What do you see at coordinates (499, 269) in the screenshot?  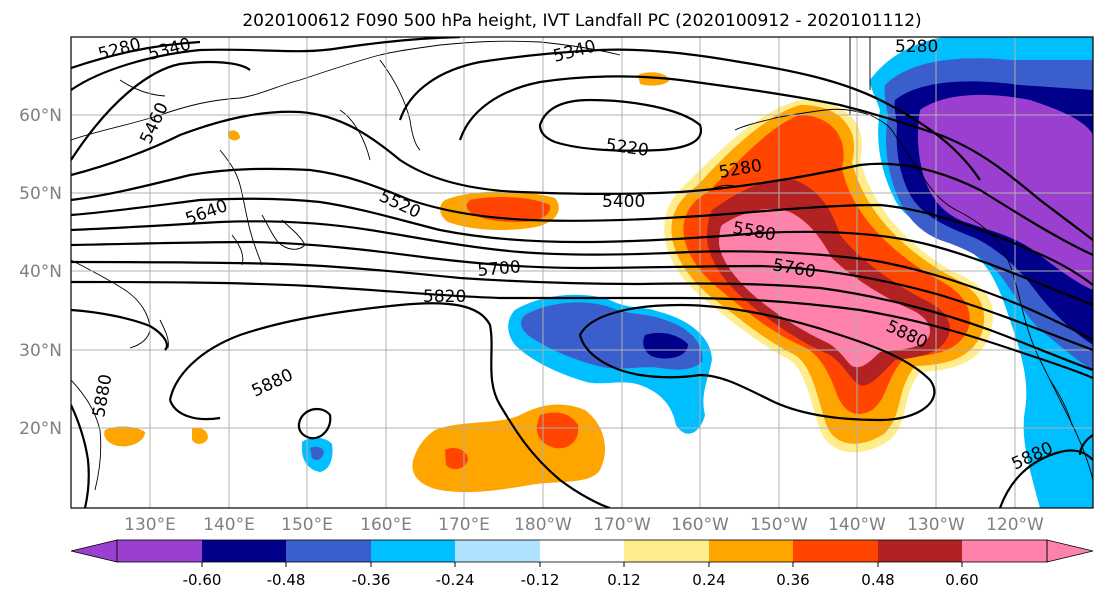 I see `contour-label: 5700` at bounding box center [499, 269].